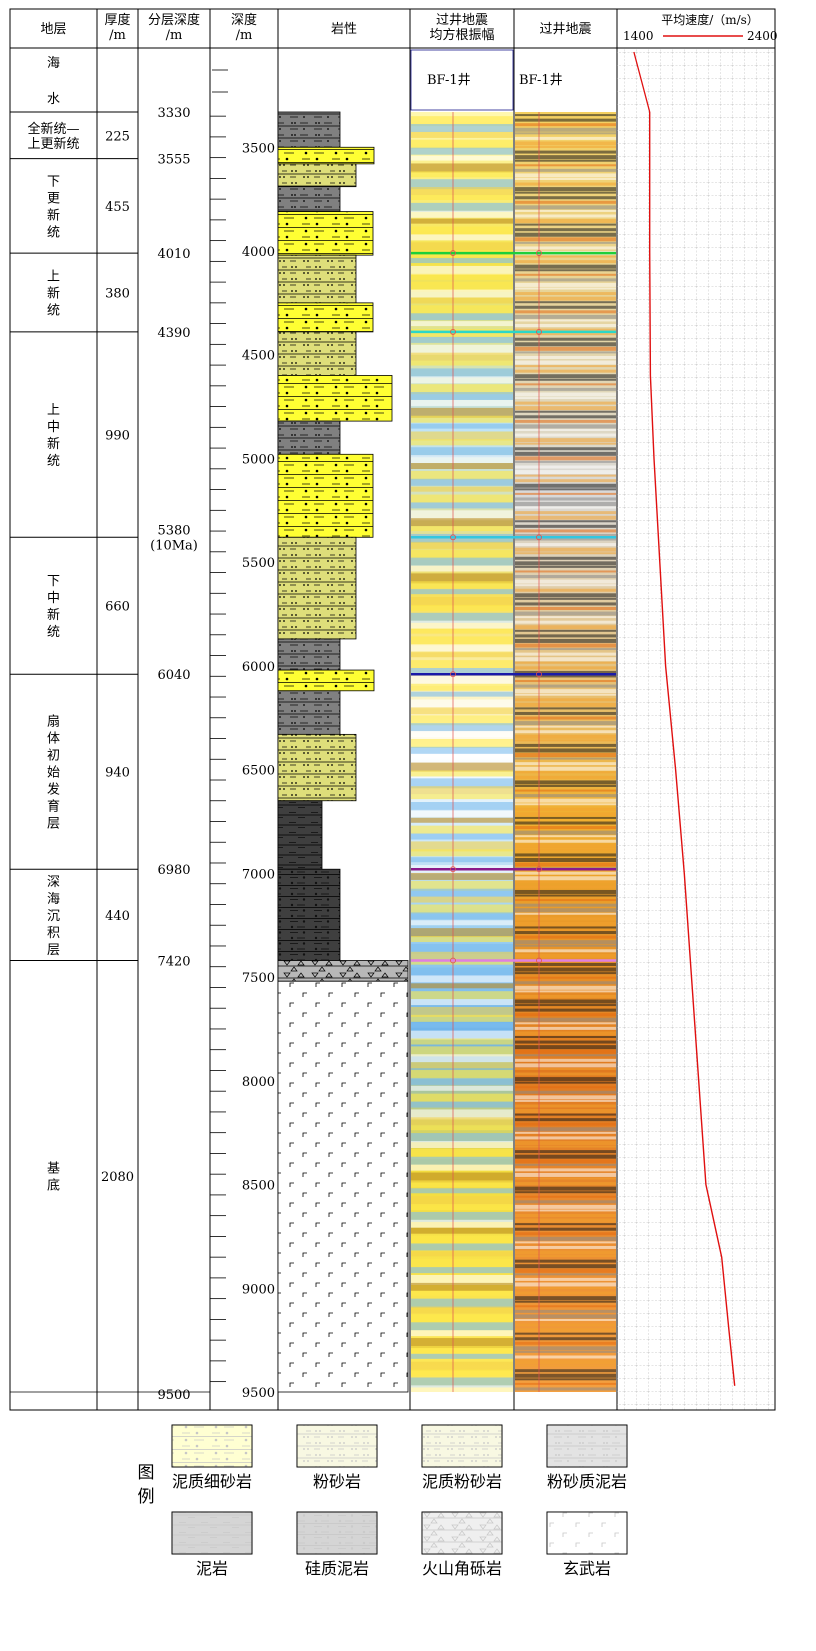  Describe the element at coordinates (258, 874) in the screenshot. I see `depth-tick-label: 7000` at that location.